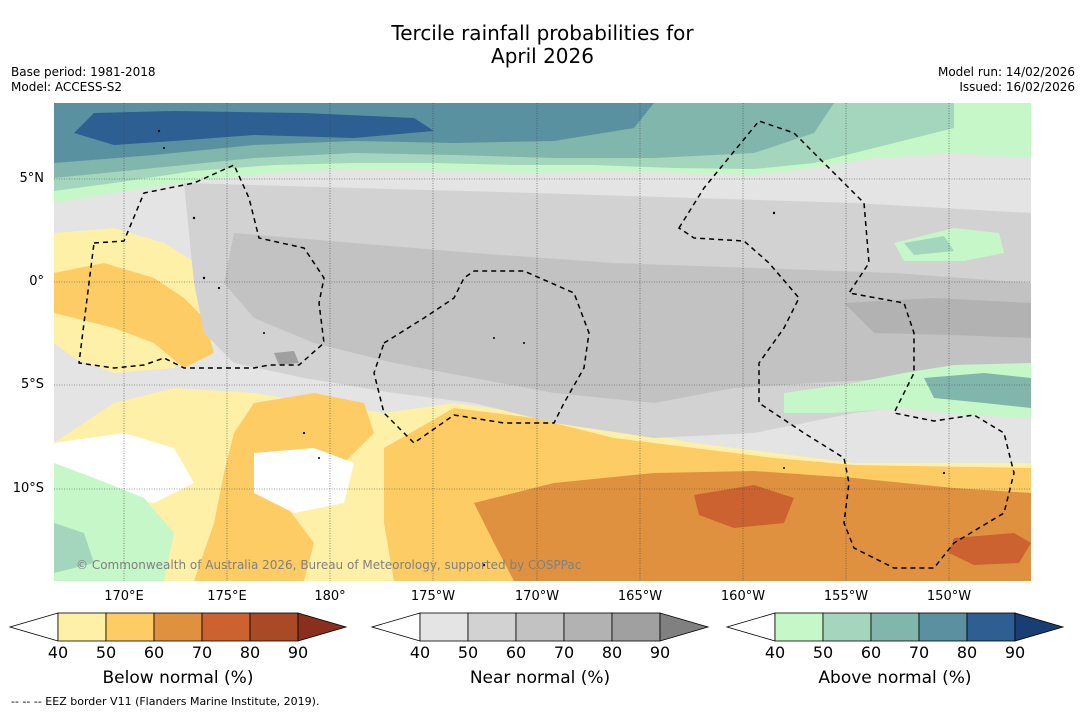  I want to click on colorbar-near-normal, so click(540, 627).